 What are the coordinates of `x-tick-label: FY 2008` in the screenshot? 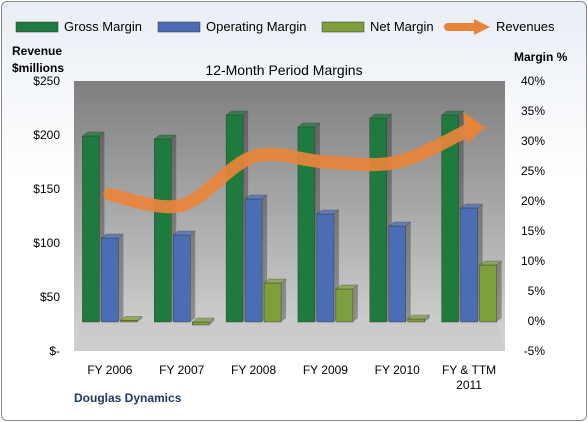 It's located at (253, 370).